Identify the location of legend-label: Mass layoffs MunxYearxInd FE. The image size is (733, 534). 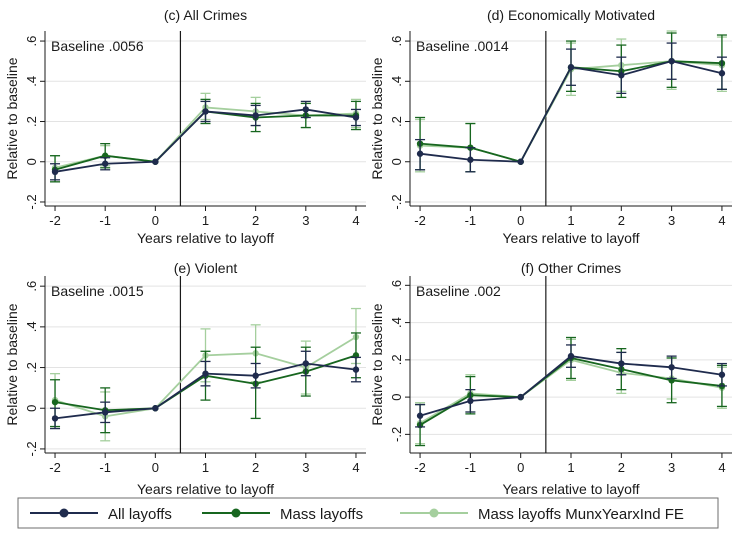
(581, 514).